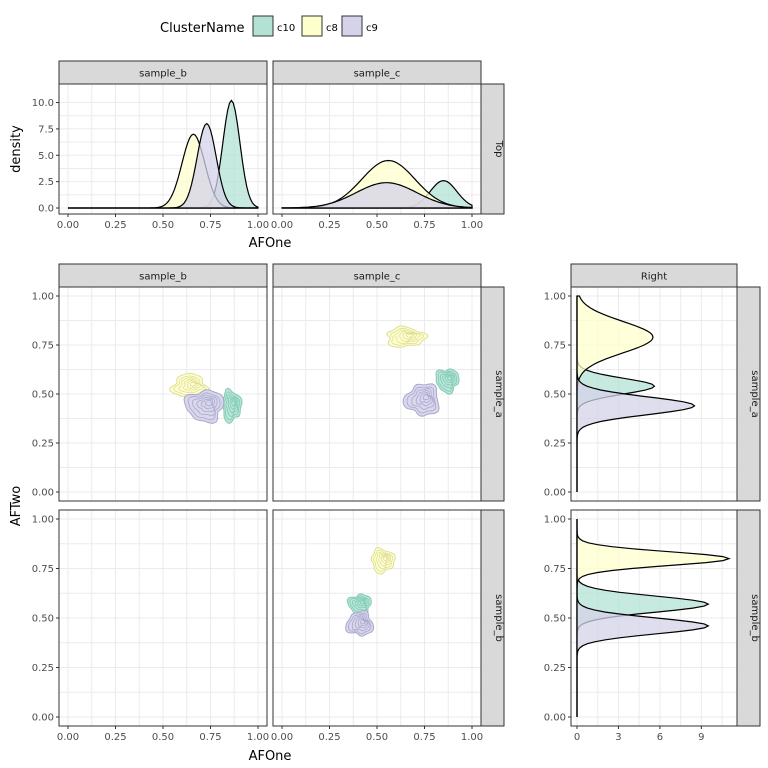  Describe the element at coordinates (332, 28) in the screenshot. I see `legend-label-c8: c8` at that location.